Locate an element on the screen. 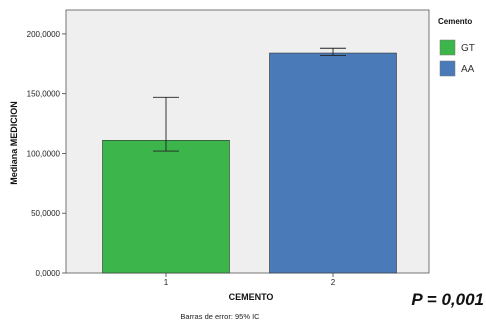 The height and width of the screenshot is (321, 486). x-axis-title: CEMENTO is located at coordinates (251, 297).